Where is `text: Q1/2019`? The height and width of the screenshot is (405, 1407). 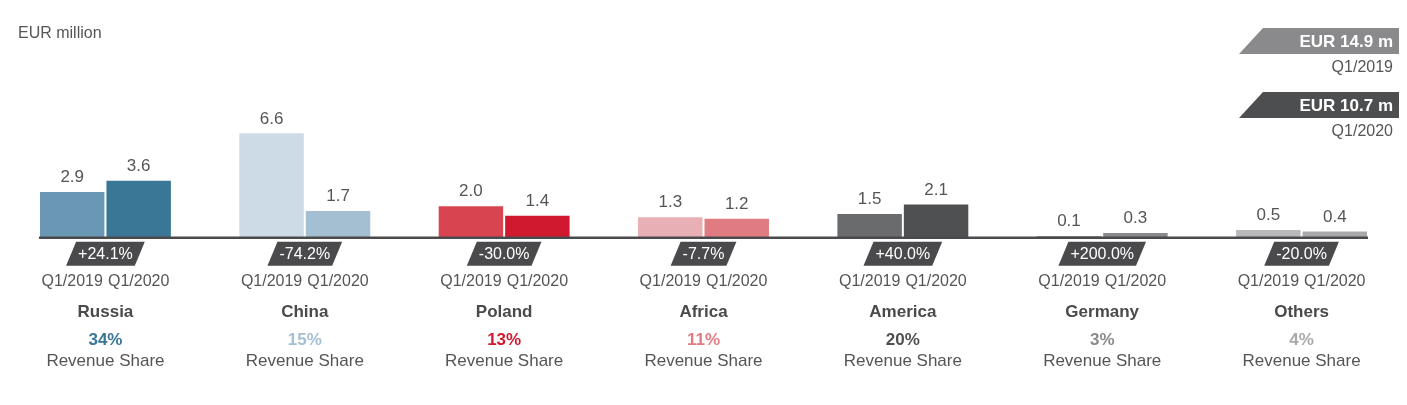
text: Q1/2019 is located at coordinates (1362, 67).